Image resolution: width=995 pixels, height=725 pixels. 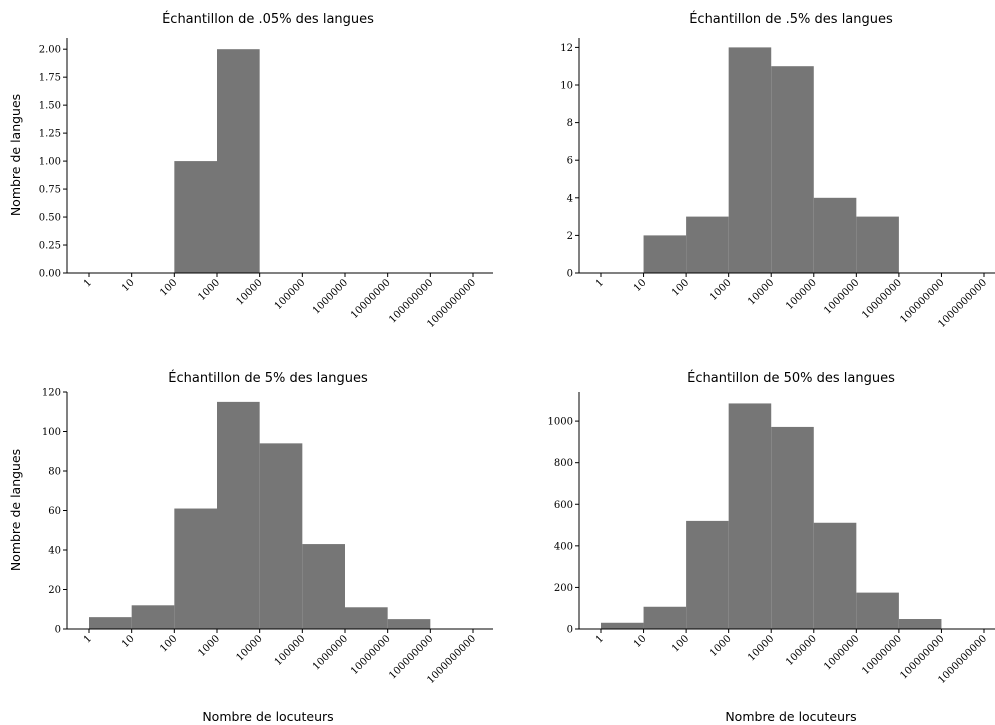 I want to click on y-tick-label: 800, so click(x=563, y=463).